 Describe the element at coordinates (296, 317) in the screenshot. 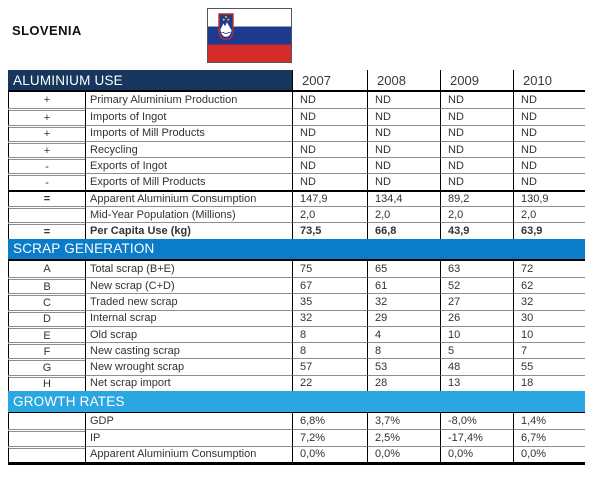

I see `table-row: D Internal scrap 32 29 26 30` at that location.